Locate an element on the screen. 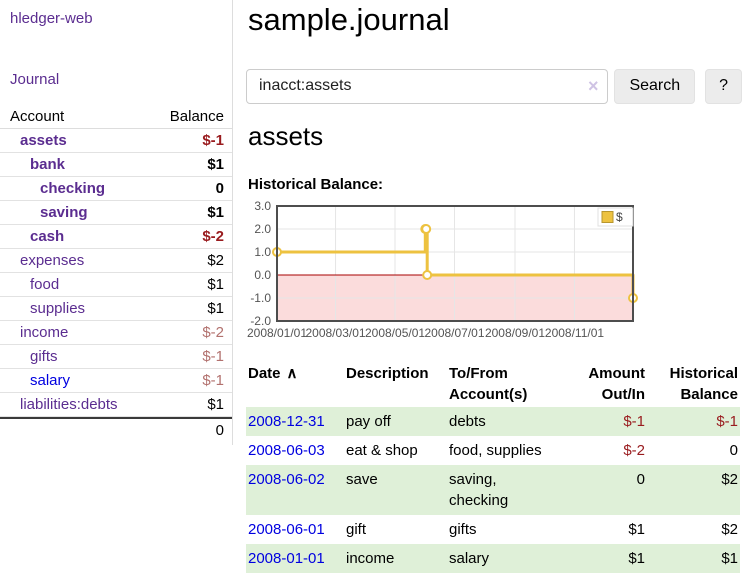 This screenshot has width=742, height=582. transaction-description: income is located at coordinates (370, 558).